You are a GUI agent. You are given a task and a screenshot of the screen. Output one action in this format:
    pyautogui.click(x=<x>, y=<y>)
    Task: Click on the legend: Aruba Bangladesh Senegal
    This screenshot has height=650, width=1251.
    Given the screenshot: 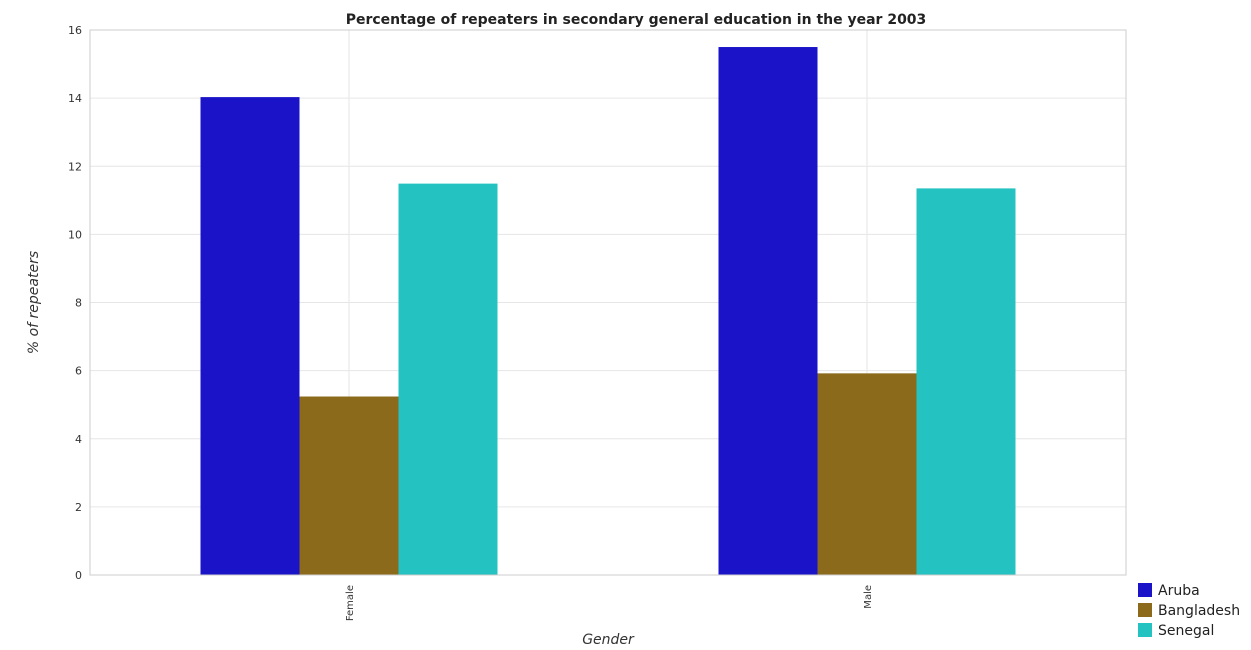 What is the action you would take?
    pyautogui.click(x=1189, y=611)
    